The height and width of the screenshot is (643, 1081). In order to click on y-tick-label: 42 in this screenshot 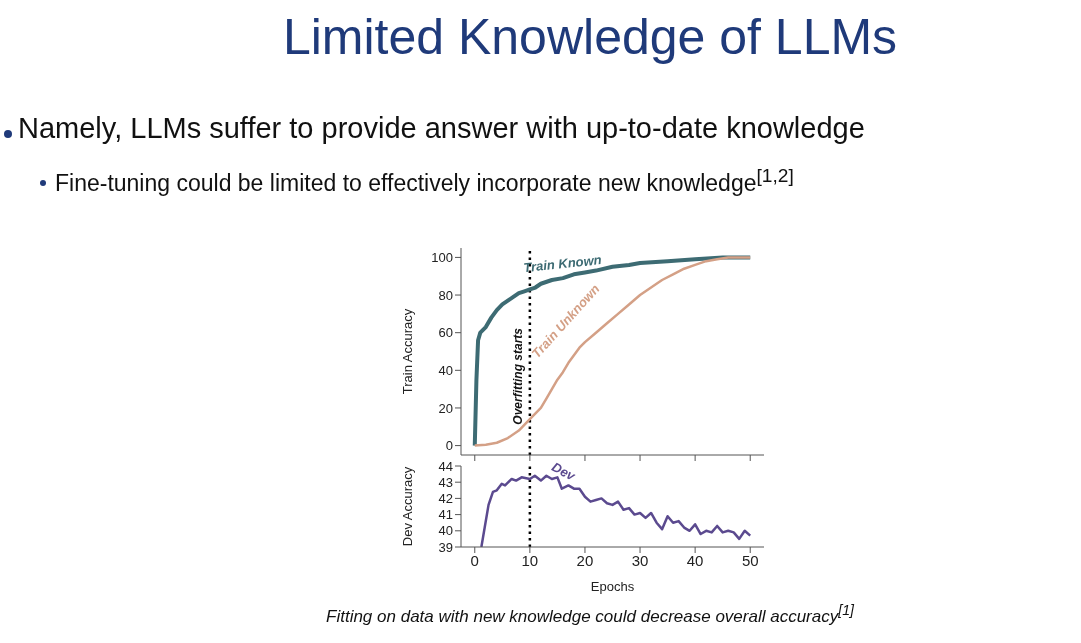, I will do `click(445, 499)`.